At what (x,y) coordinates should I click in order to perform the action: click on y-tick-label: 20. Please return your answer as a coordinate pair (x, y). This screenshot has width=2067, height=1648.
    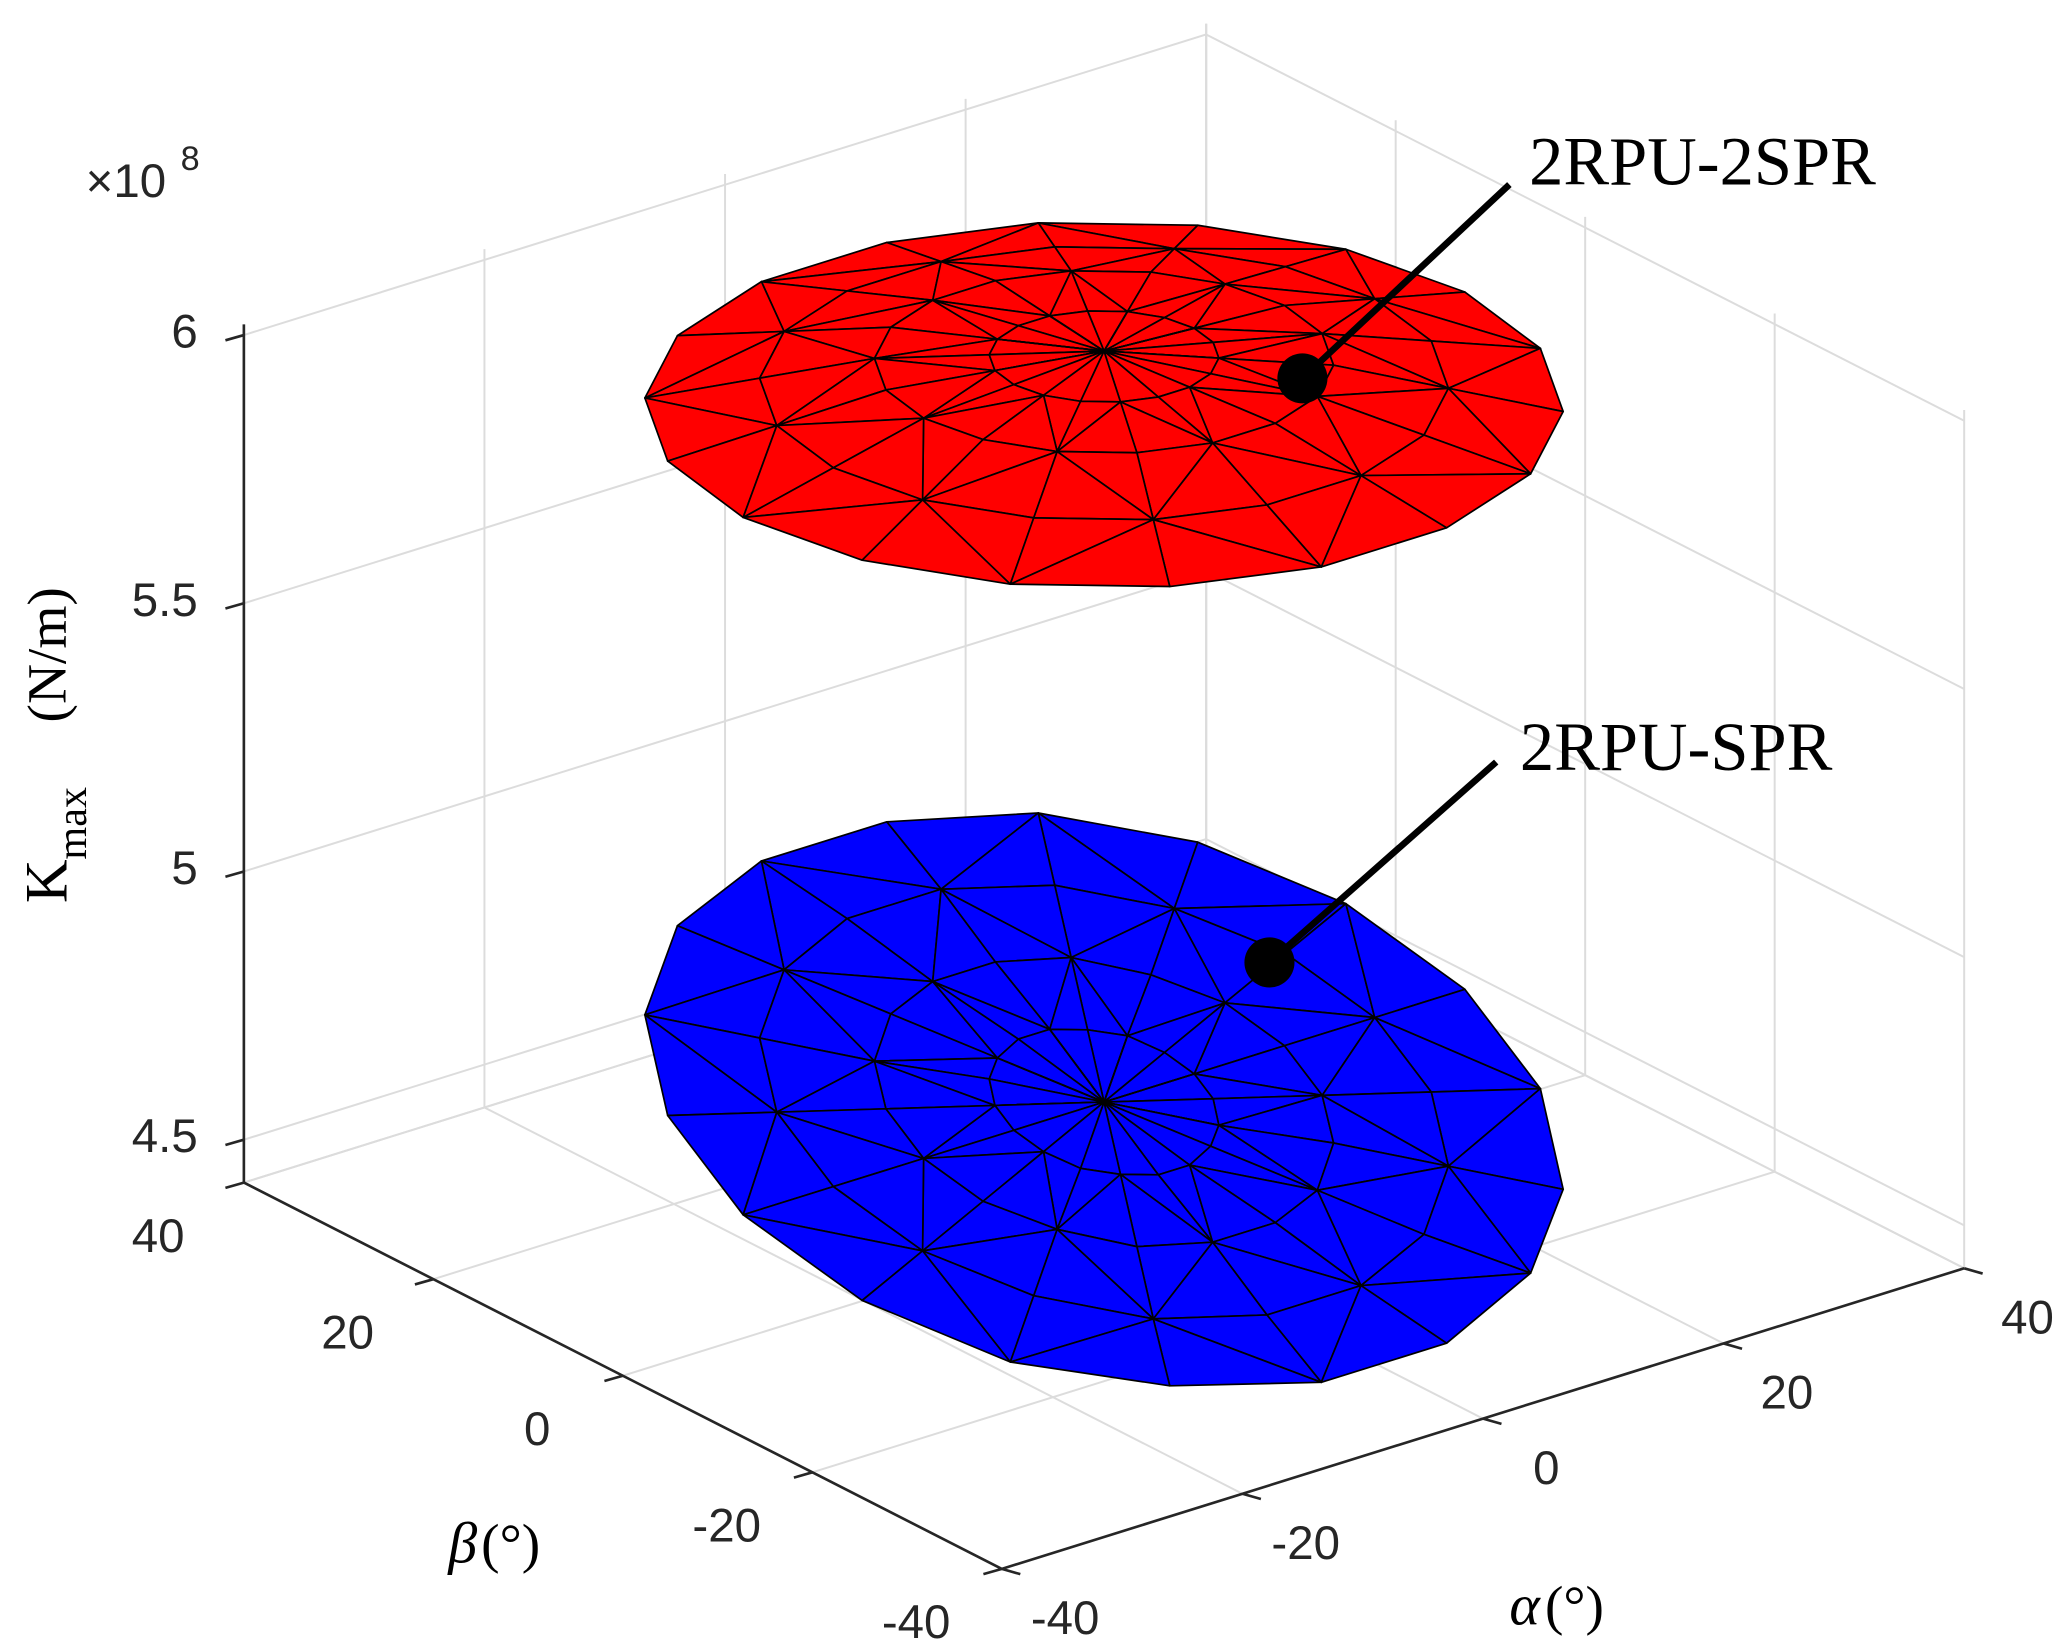
    Looking at the image, I should click on (347, 1332).